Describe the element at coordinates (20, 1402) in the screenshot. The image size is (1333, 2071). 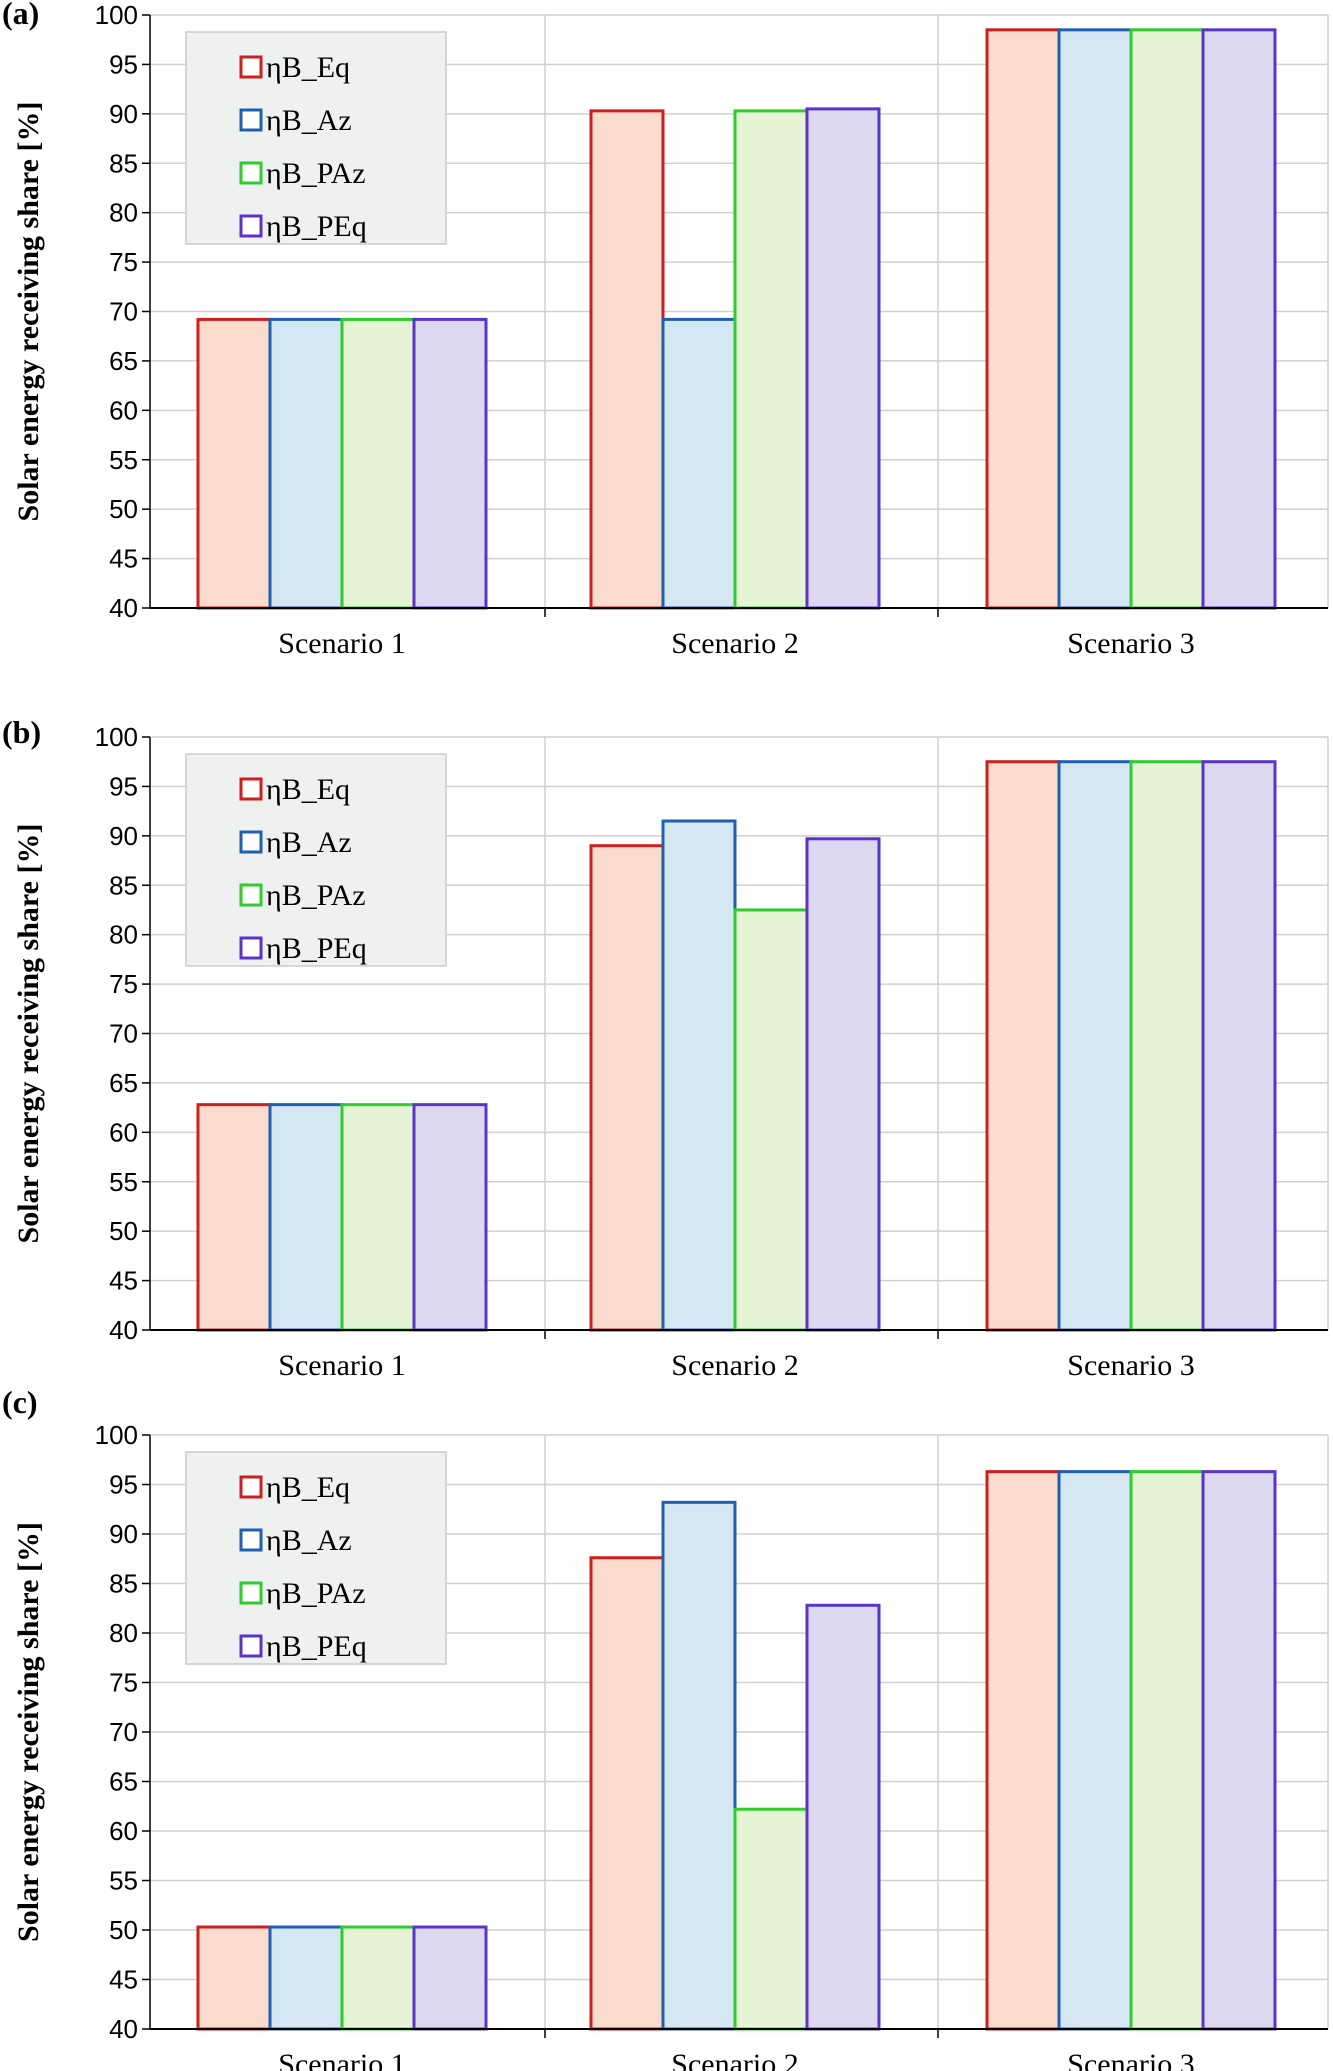
I see `panel-label: (c)` at that location.